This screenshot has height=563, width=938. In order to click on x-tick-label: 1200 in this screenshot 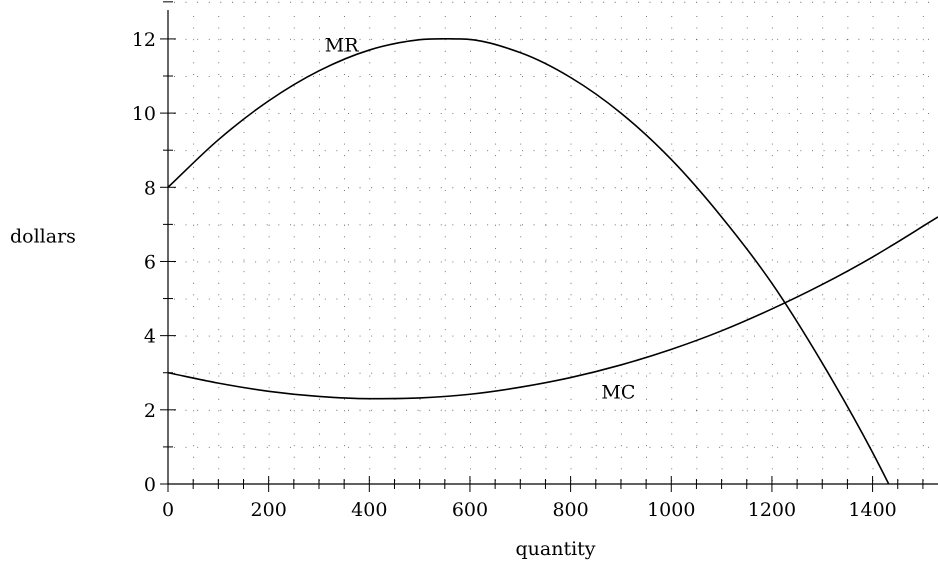, I will do `click(772, 510)`.